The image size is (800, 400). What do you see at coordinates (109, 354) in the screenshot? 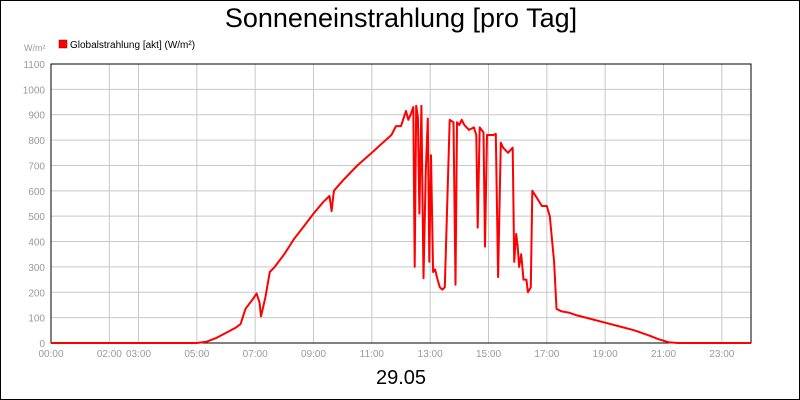
I see `x-tick-label: 02:00` at bounding box center [109, 354].